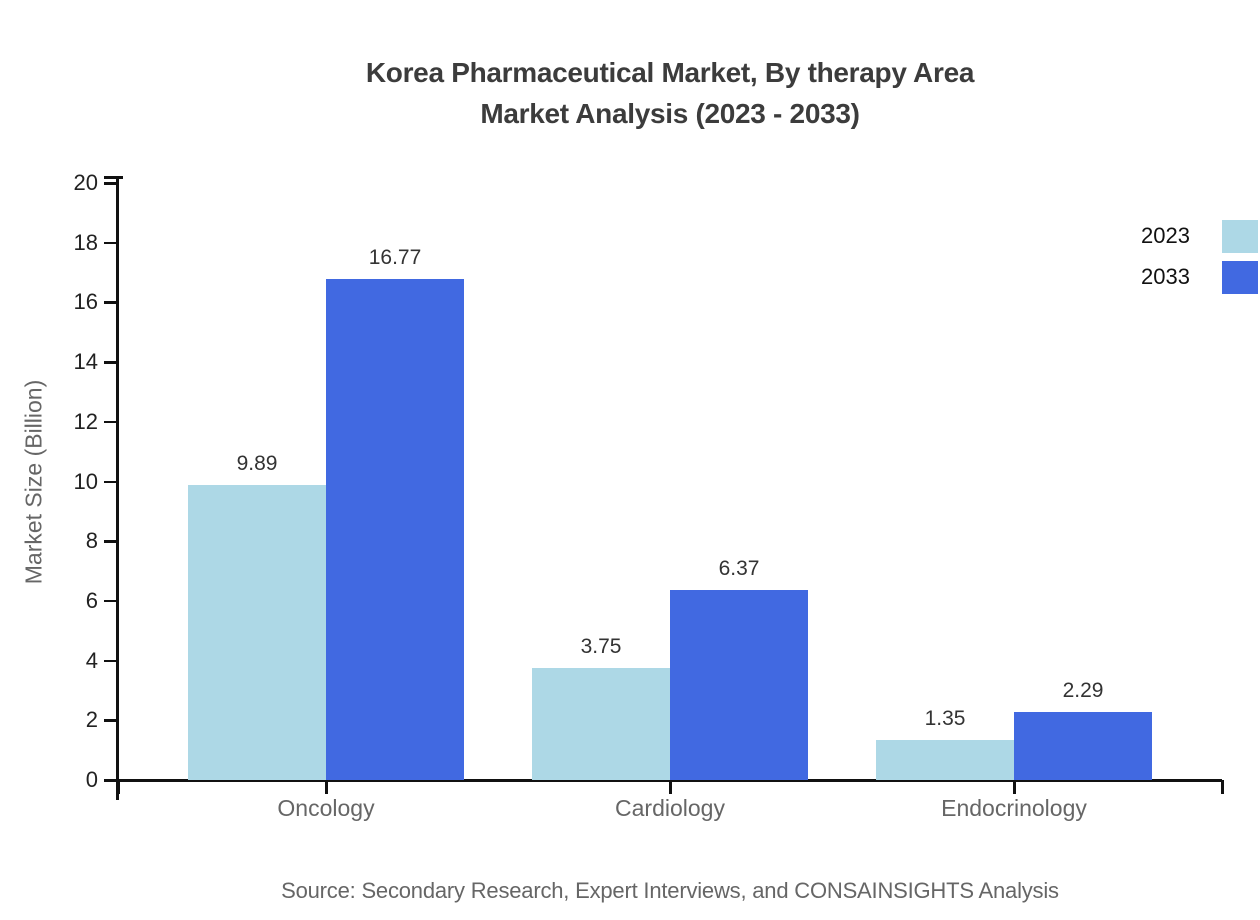  What do you see at coordinates (85, 362) in the screenshot?
I see `y-tick-label: 14` at bounding box center [85, 362].